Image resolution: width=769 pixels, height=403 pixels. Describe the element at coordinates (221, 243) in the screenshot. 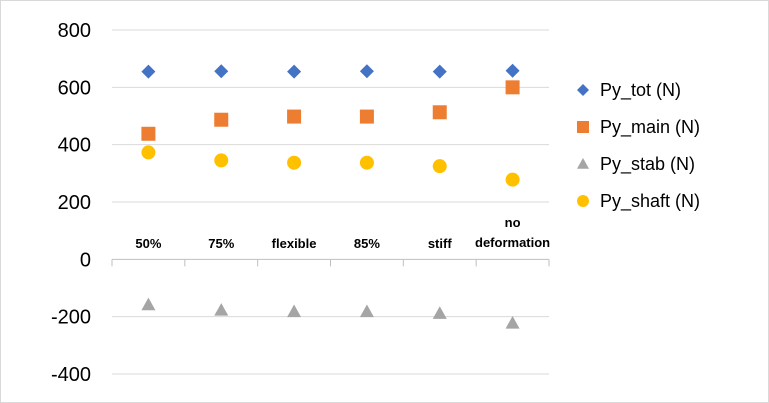

I see `category-label: 75%` at that location.